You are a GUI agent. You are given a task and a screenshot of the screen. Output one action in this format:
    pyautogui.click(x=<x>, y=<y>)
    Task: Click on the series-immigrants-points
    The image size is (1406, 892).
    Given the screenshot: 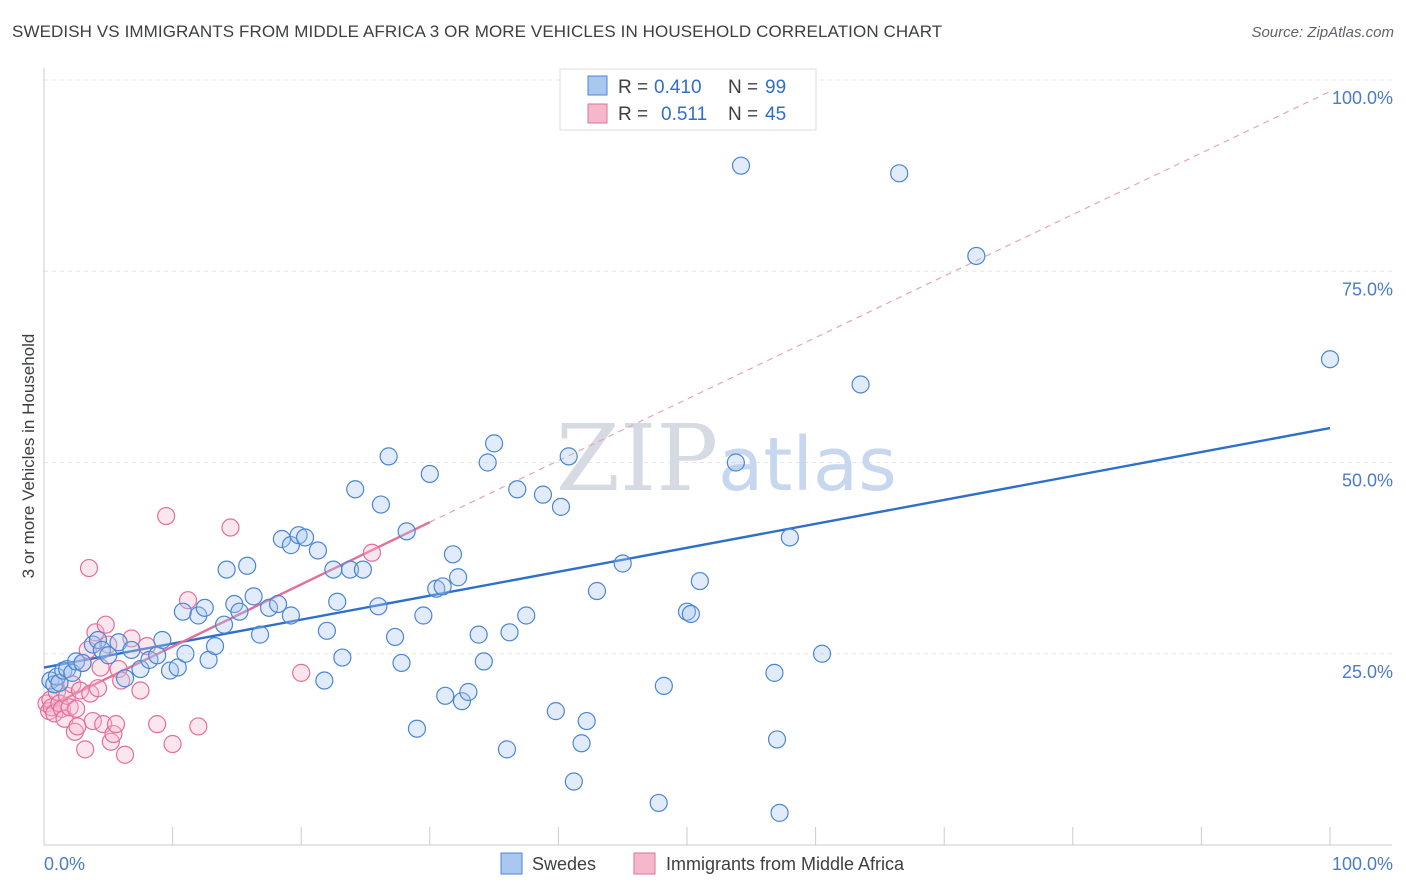 What is the action you would take?
    pyautogui.click(x=209, y=635)
    